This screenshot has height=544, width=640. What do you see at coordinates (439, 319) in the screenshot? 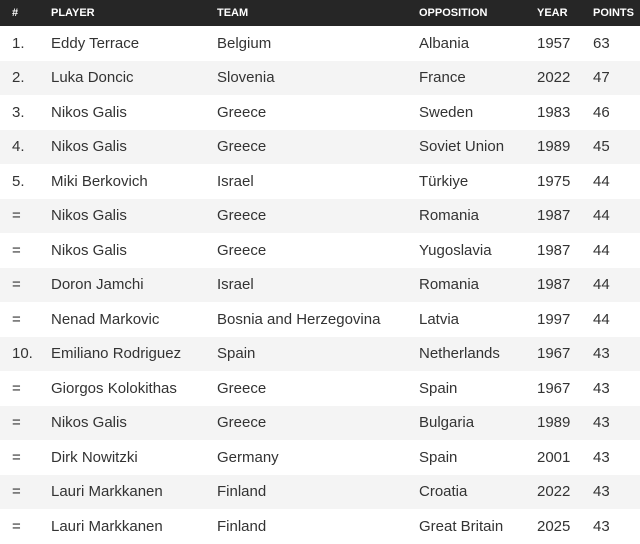
I see `cell-opposition: Latvia` at bounding box center [439, 319].